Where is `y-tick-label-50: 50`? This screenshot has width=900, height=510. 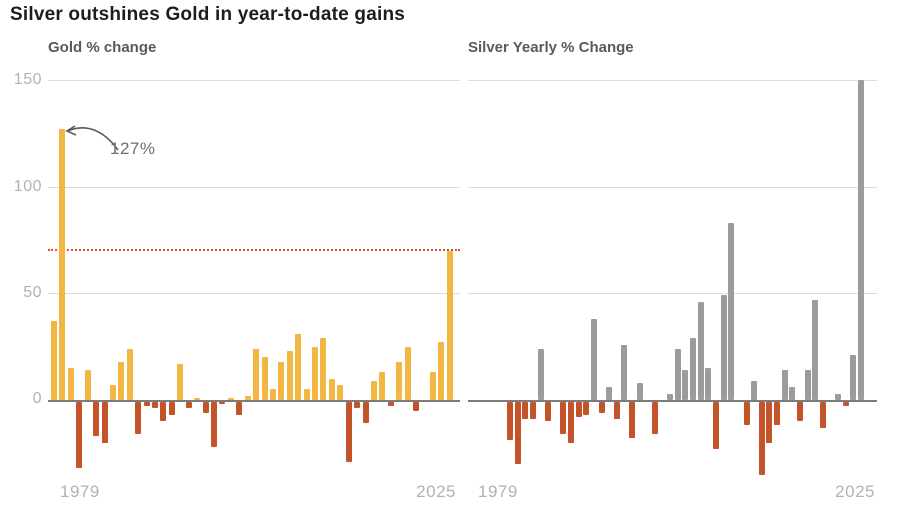
y-tick-label-50: 50 is located at coordinates (32, 292).